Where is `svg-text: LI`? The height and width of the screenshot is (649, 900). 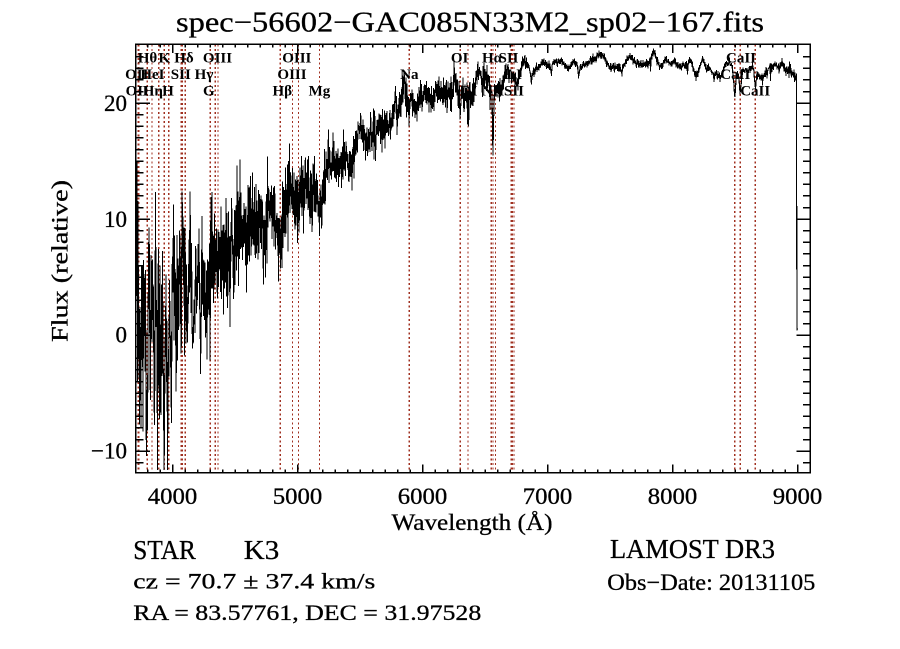 svg-text: LI is located at coordinates (514, 75).